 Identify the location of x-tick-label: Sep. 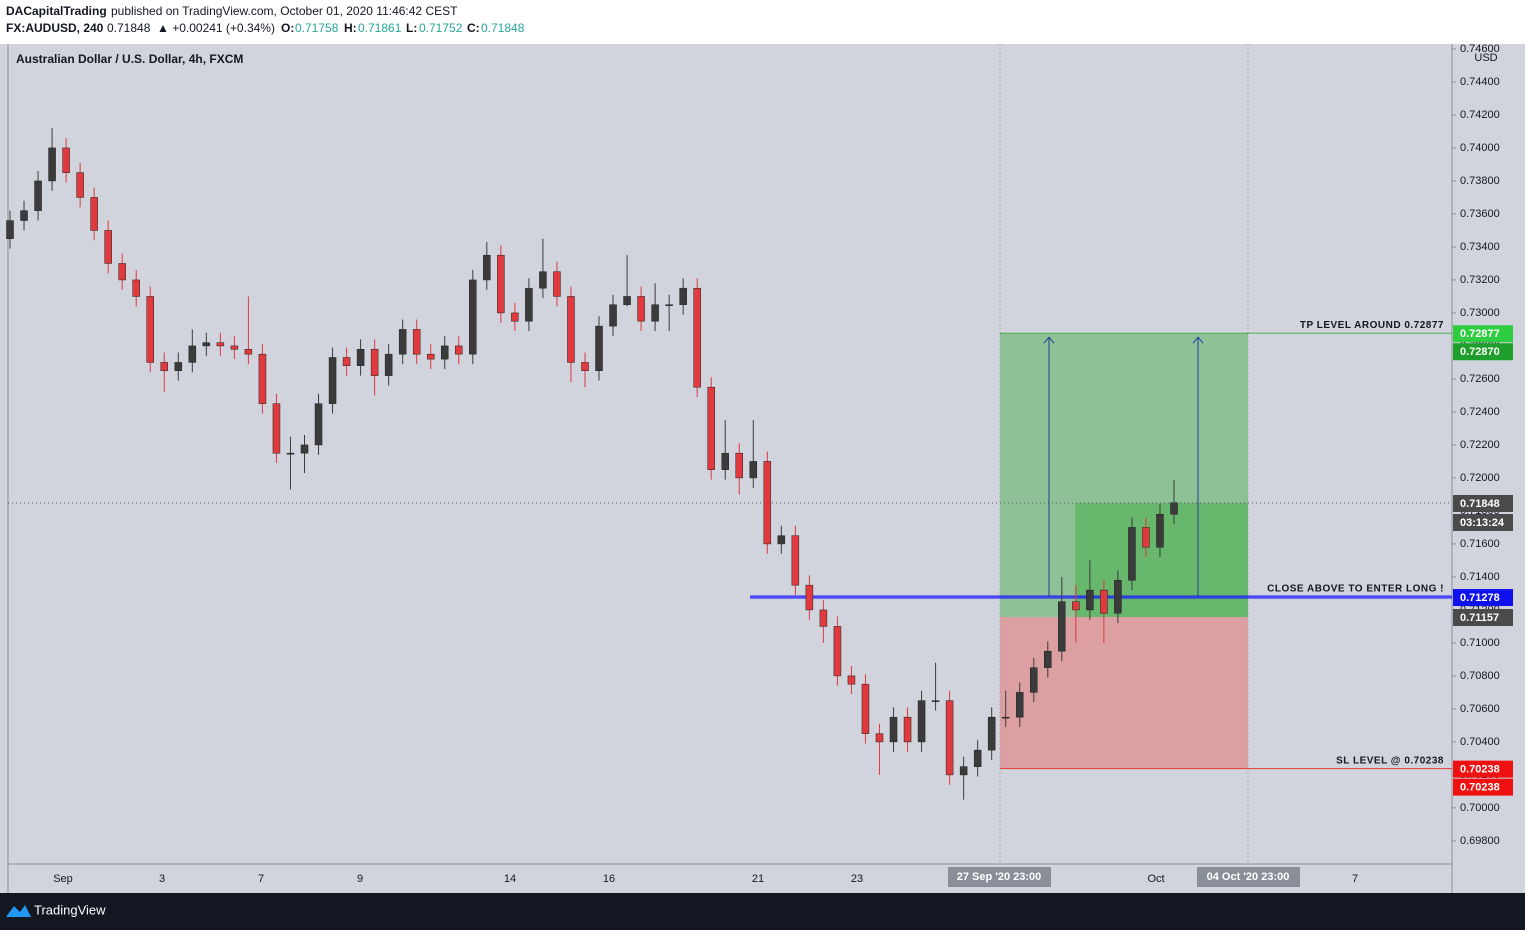
(63, 879).